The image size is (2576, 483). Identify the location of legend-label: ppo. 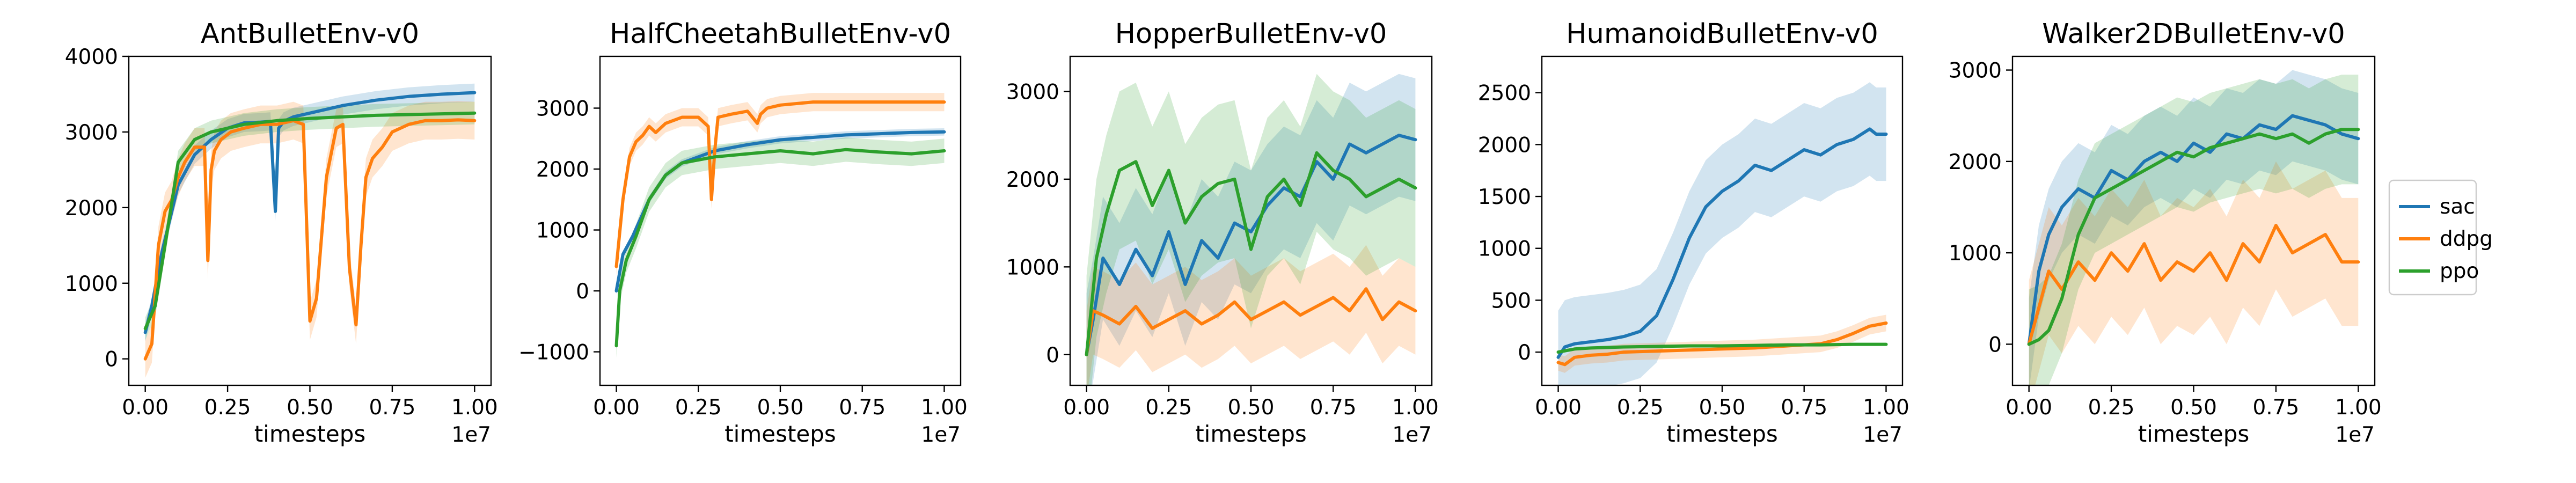
(2459, 271).